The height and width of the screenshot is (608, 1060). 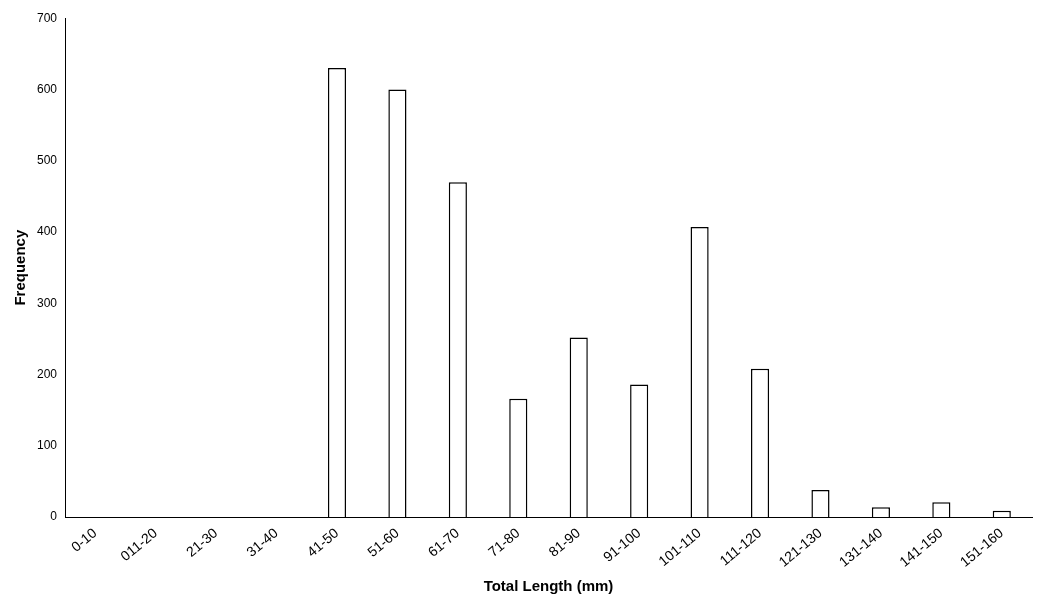 What do you see at coordinates (54, 516) in the screenshot?
I see `y-tick-label: 0` at bounding box center [54, 516].